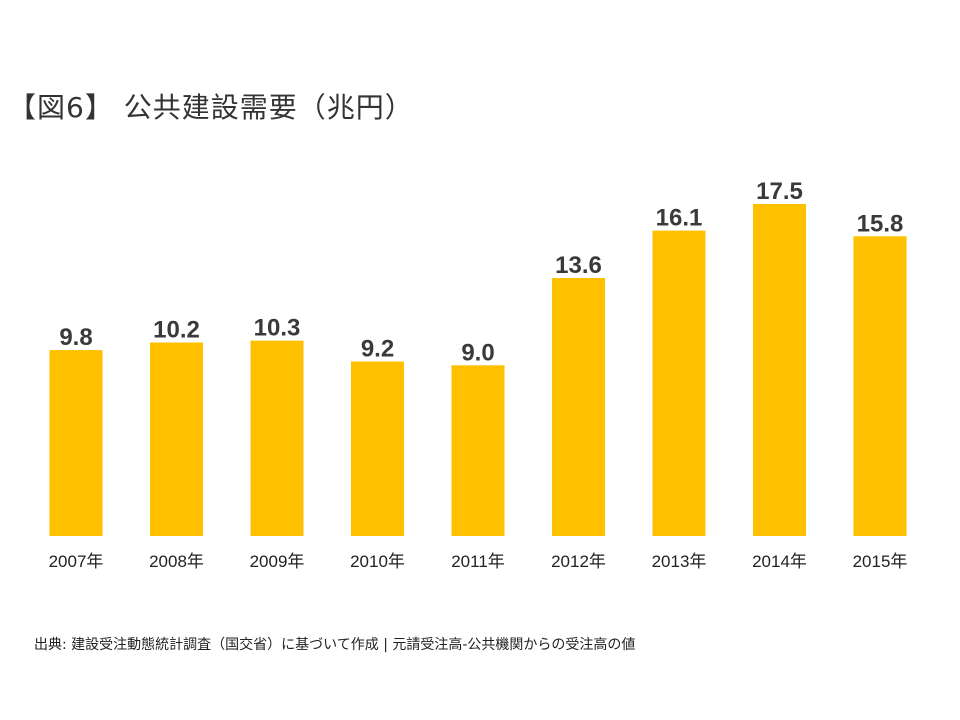  Describe the element at coordinates (578, 265) in the screenshot. I see `value-label: 13.6` at that location.